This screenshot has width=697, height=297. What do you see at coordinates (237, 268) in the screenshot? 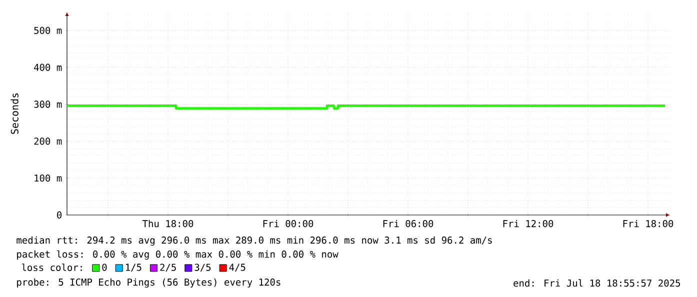
I see `legend-label: 4/5` at bounding box center [237, 268].